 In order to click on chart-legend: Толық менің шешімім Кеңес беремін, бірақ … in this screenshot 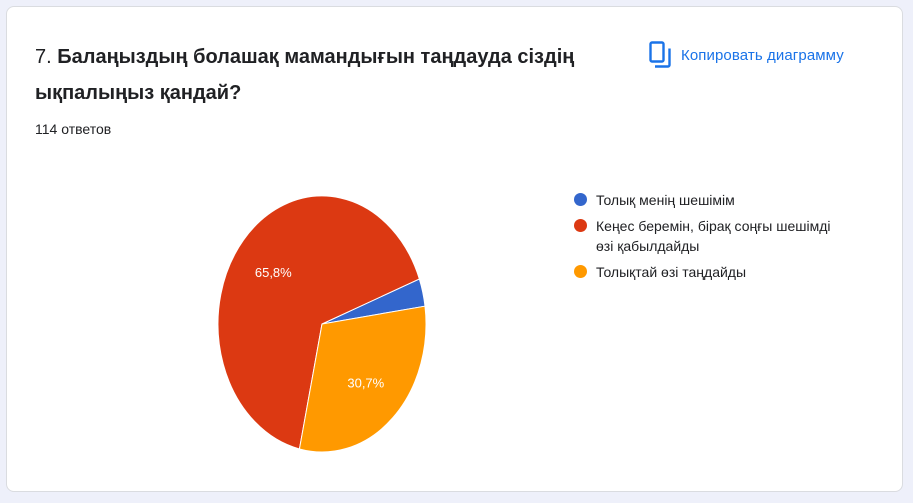, I will do `click(724, 239)`.